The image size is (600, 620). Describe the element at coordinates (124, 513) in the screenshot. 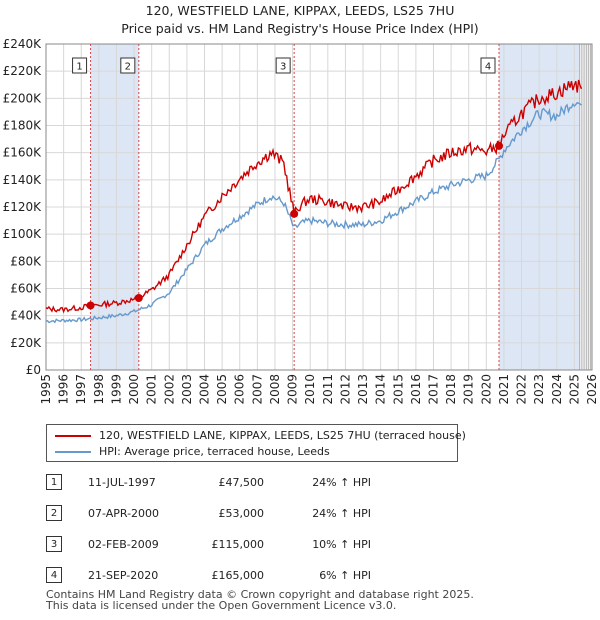

I see `sale-date: 07-APR-2000` at that location.